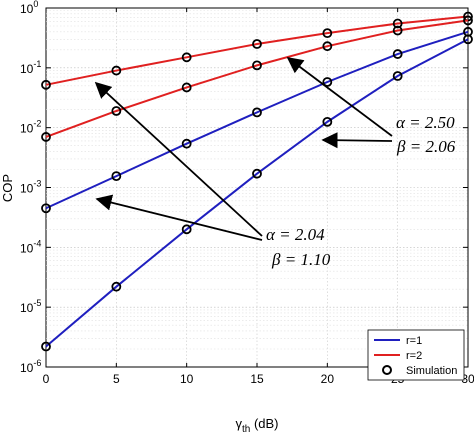 Image resolution: width=474 pixels, height=439 pixels. What do you see at coordinates (30, 187) in the screenshot?
I see `y-tick-label: 10⁻³` at bounding box center [30, 187].